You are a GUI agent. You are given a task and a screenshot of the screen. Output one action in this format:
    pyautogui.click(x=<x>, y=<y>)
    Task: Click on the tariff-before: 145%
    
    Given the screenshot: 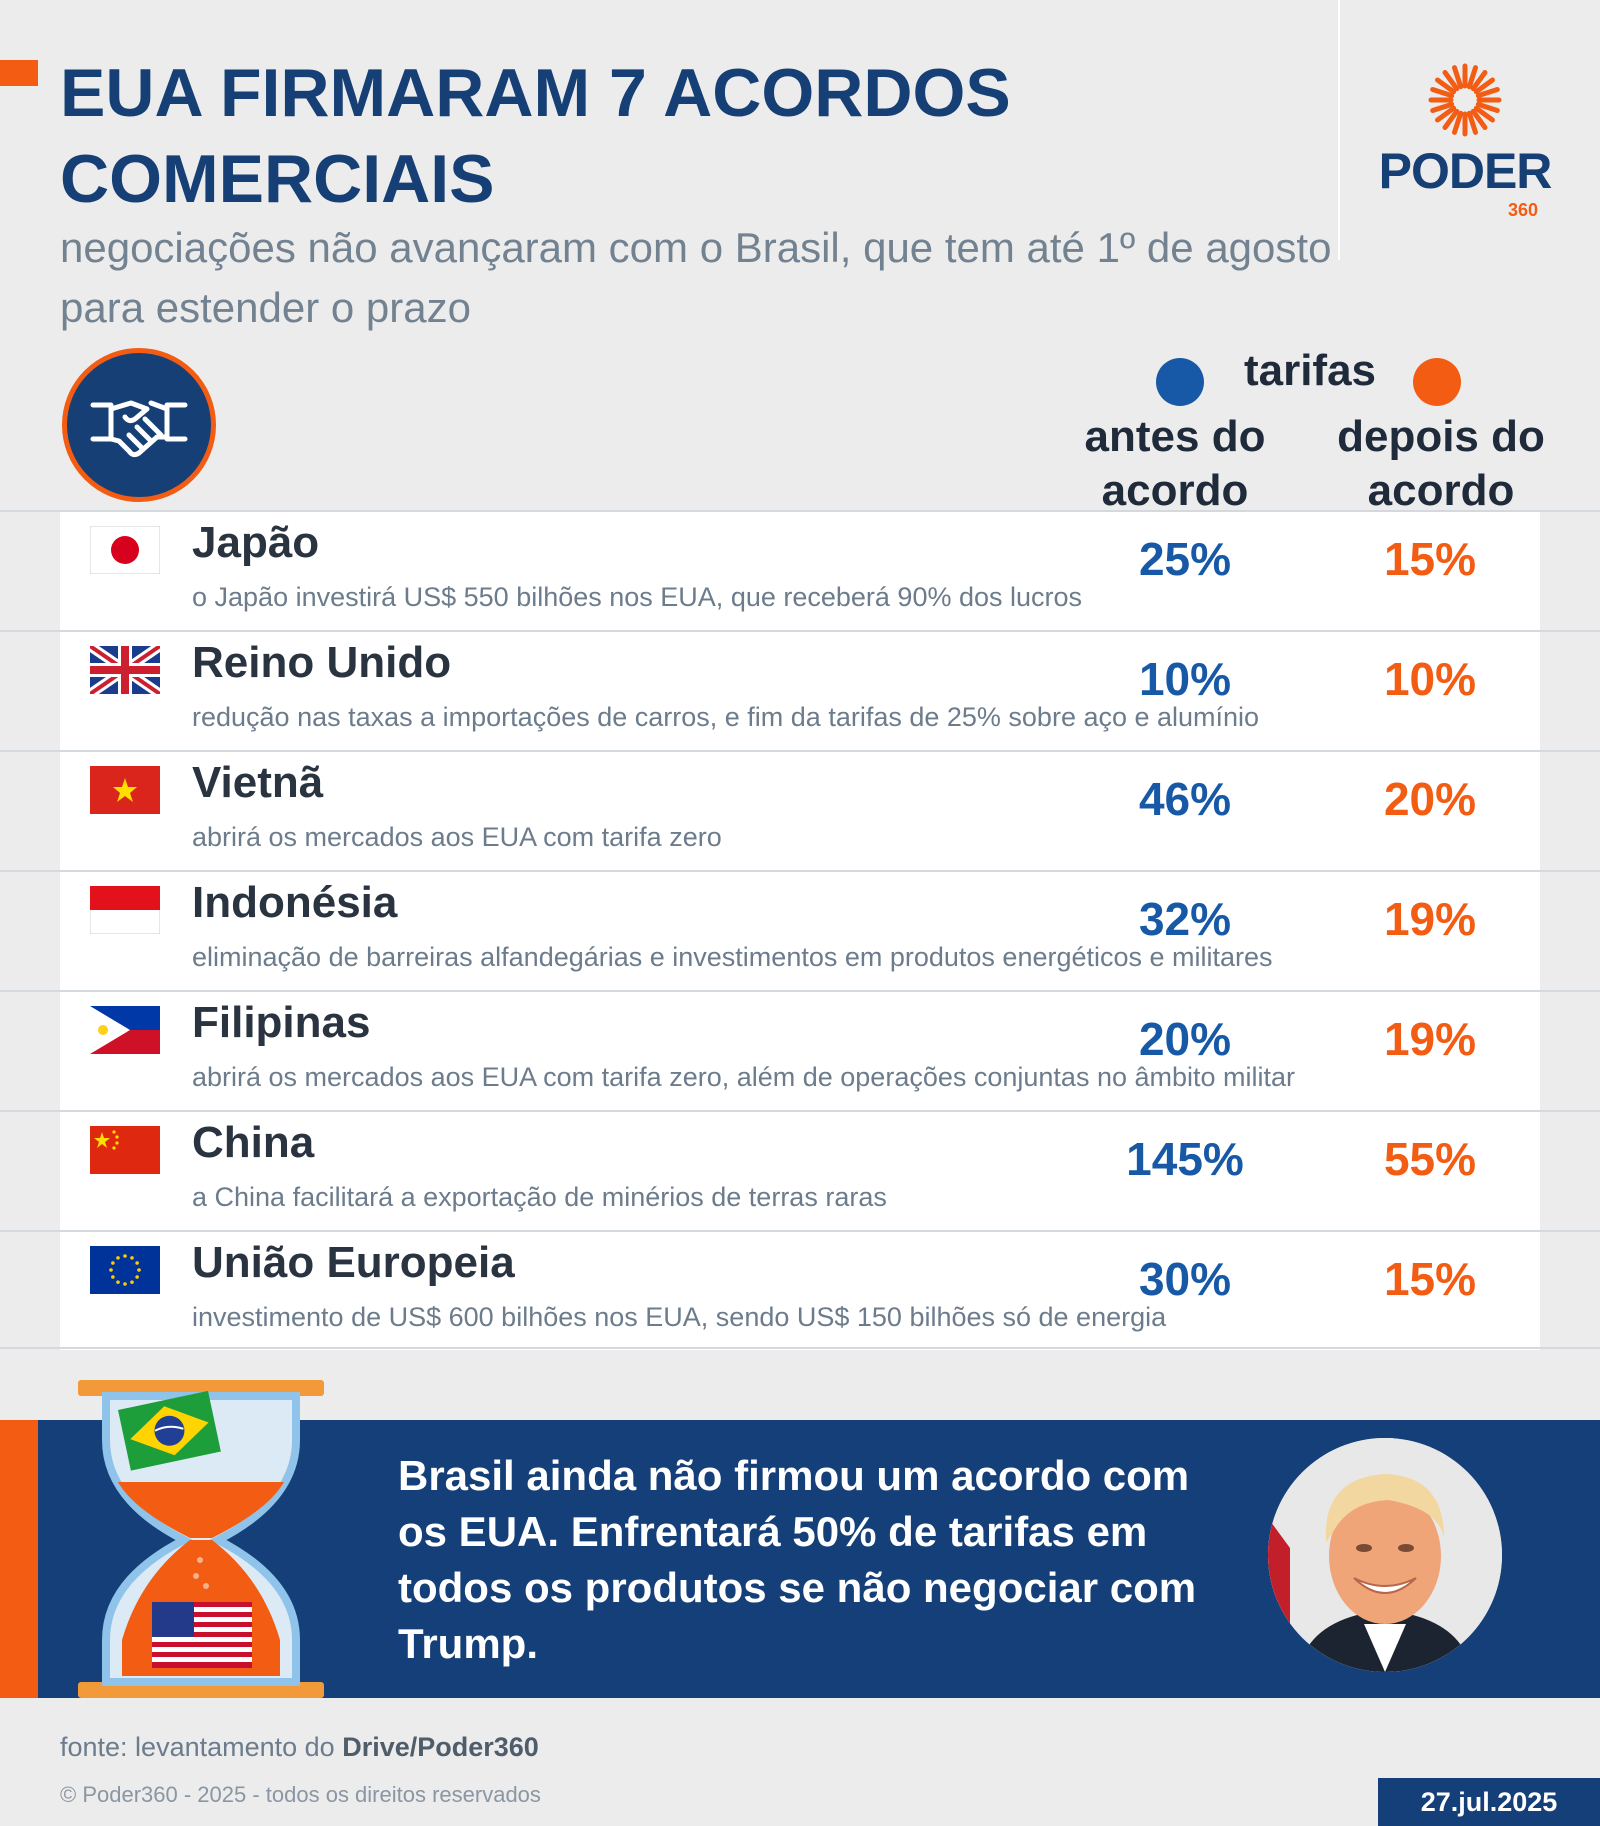 What is the action you would take?
    pyautogui.click(x=1185, y=1159)
    